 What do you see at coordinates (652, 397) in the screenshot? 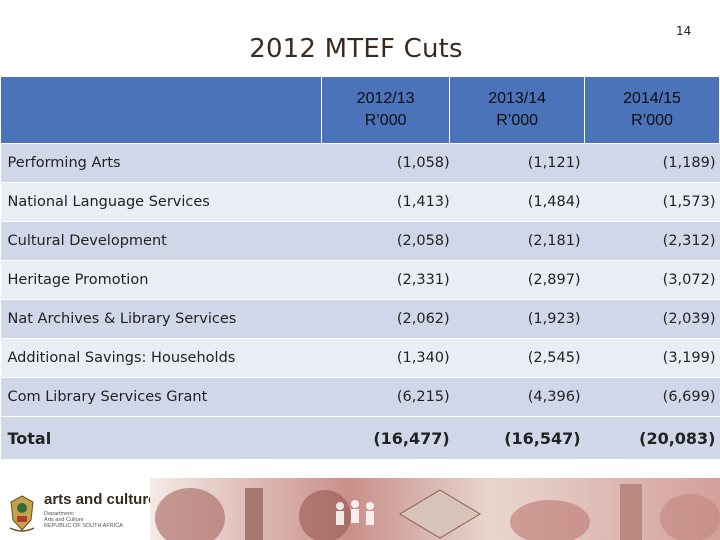
I see `cell-value: (6,699)` at bounding box center [652, 397].